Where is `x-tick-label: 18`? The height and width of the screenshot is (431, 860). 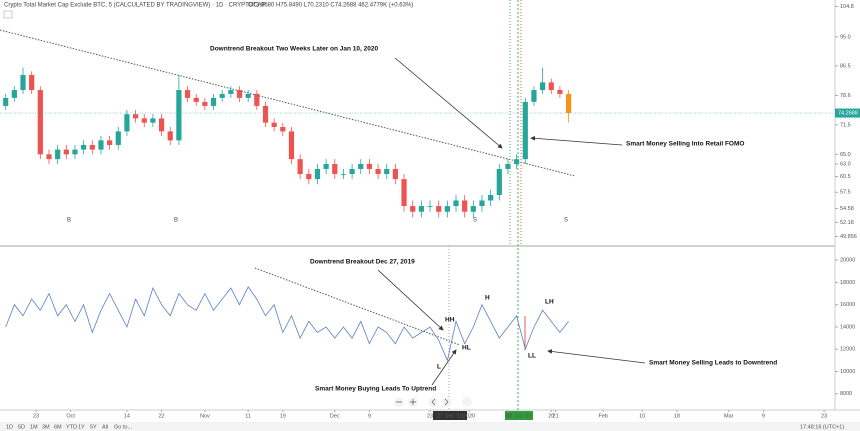 x-tick-label: 18 is located at coordinates (677, 416).